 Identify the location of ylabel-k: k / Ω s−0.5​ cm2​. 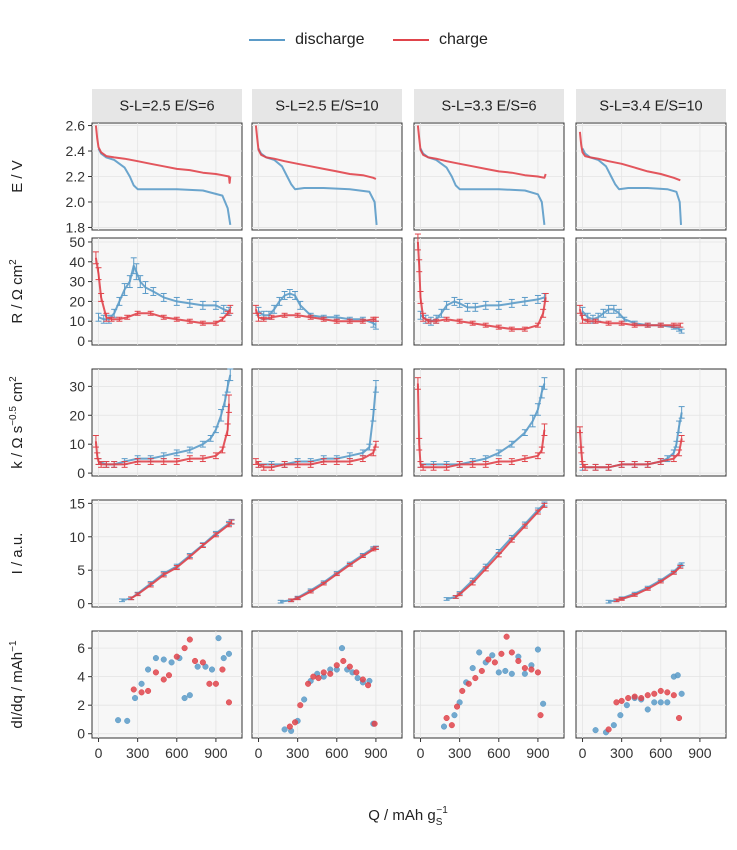
(17, 422).